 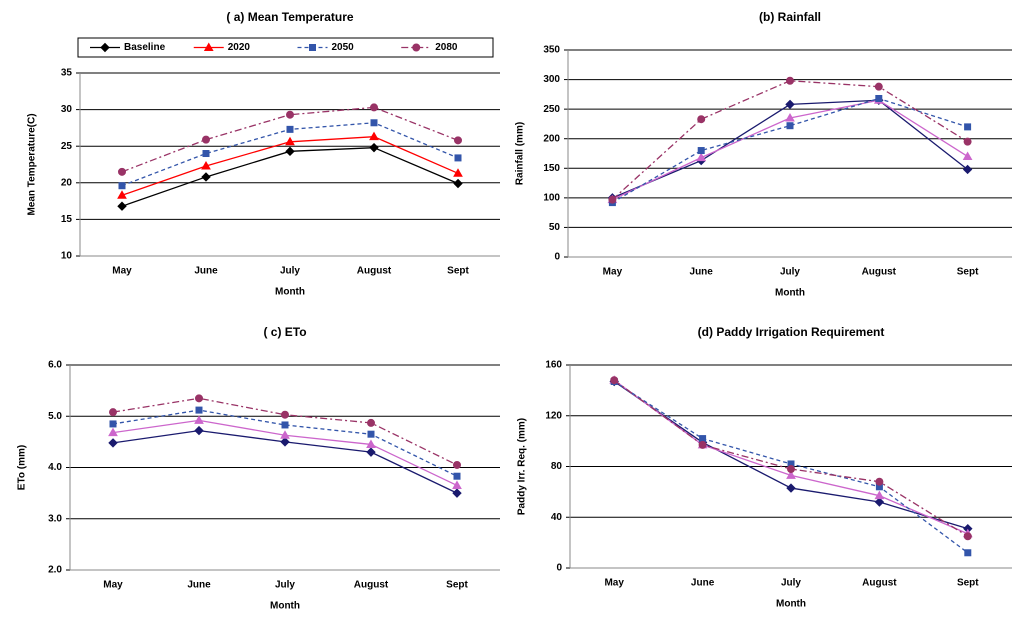 What do you see at coordinates (553, 365) in the screenshot?
I see `y-tick-label: 160` at bounding box center [553, 365].